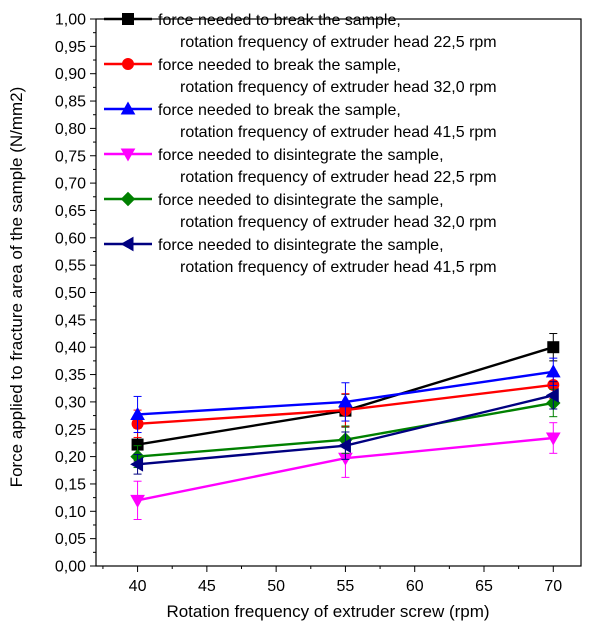 This screenshot has height=627, width=599. I want to click on y-tick-label: 0,45, so click(70, 320).